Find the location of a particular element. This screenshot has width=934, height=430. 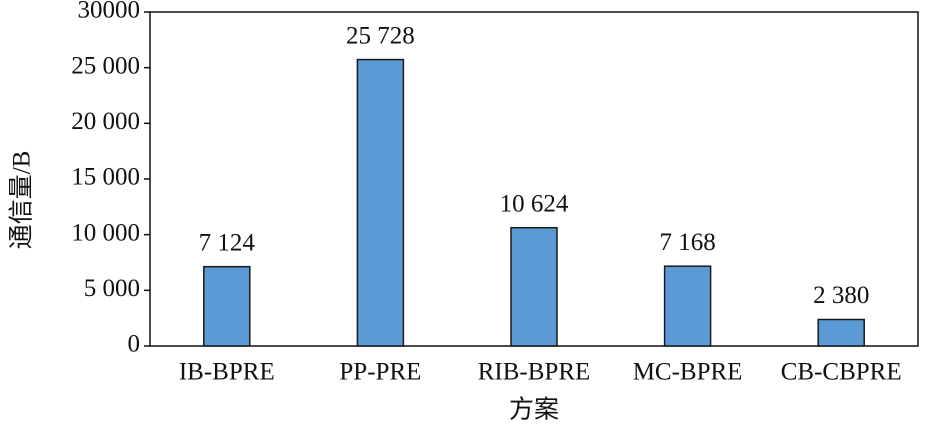

y-tick-label: 0 is located at coordinates (134, 344).